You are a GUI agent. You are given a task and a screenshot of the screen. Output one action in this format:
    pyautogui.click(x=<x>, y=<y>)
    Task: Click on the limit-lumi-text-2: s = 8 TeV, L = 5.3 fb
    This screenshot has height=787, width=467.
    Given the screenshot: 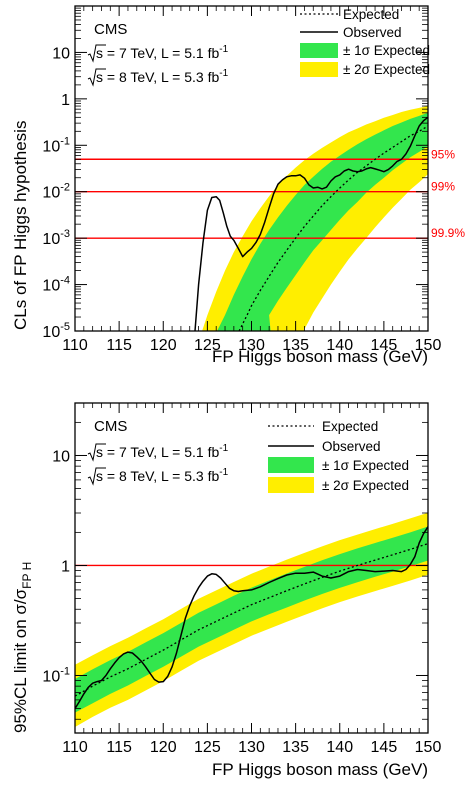 What is the action you would take?
    pyautogui.click(x=157, y=476)
    